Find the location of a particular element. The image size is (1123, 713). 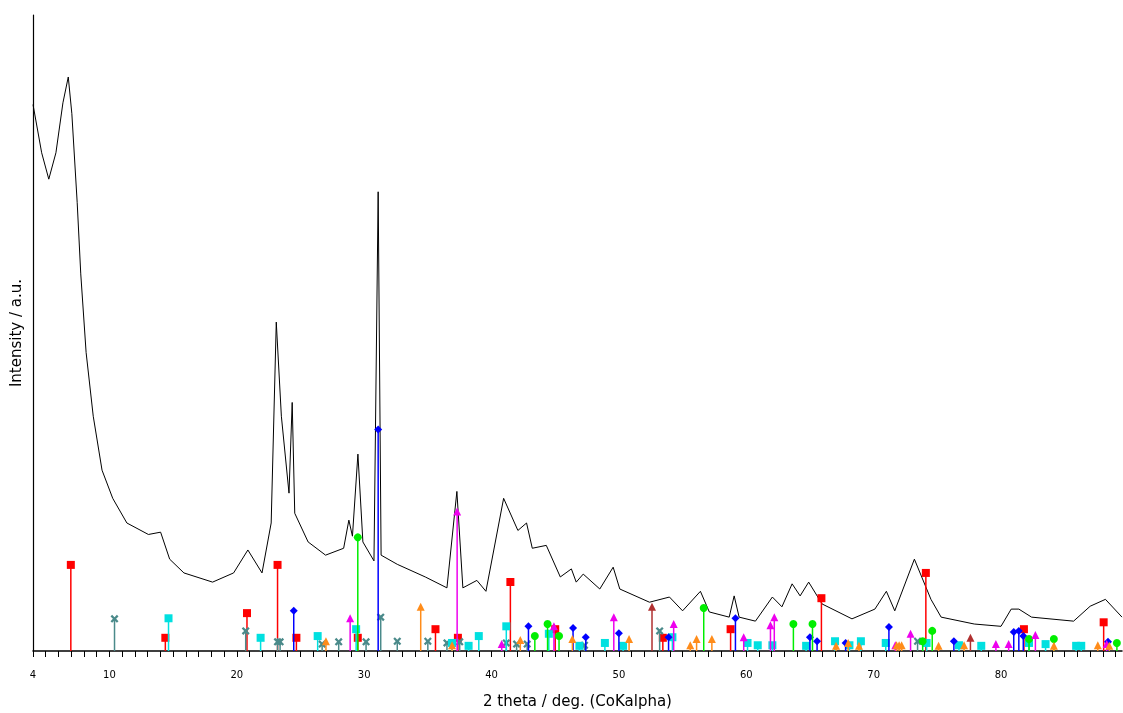

y-axis-title: Intensity / a.u. is located at coordinates (15, 333).